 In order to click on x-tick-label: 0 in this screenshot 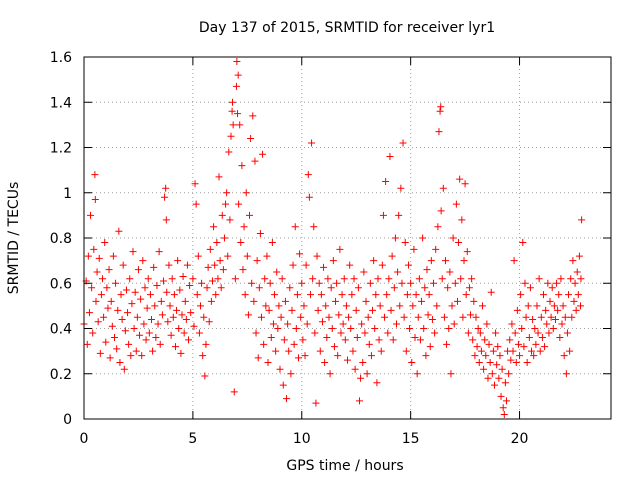, I will do `click(84, 439)`.